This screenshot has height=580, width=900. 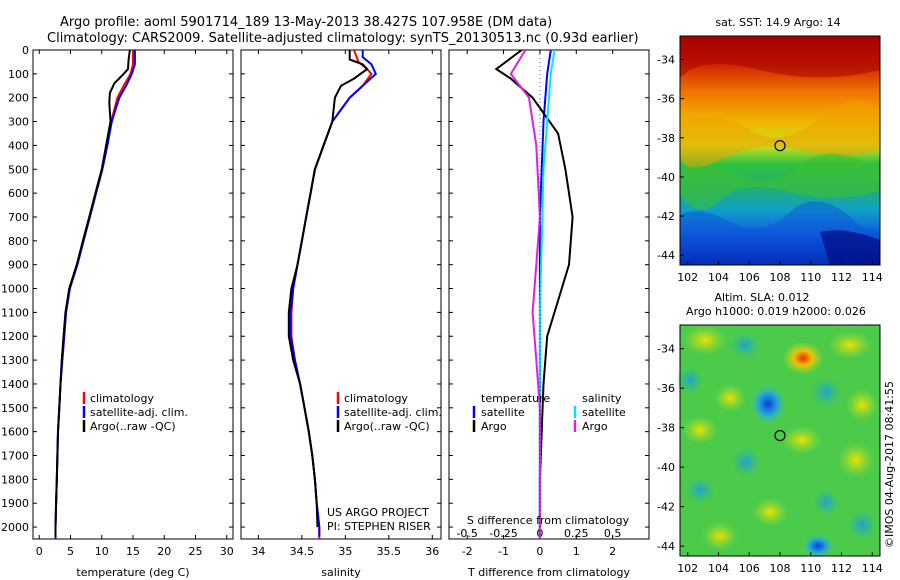 I want to click on map-x-tick-label: 110, so click(x=810, y=568).